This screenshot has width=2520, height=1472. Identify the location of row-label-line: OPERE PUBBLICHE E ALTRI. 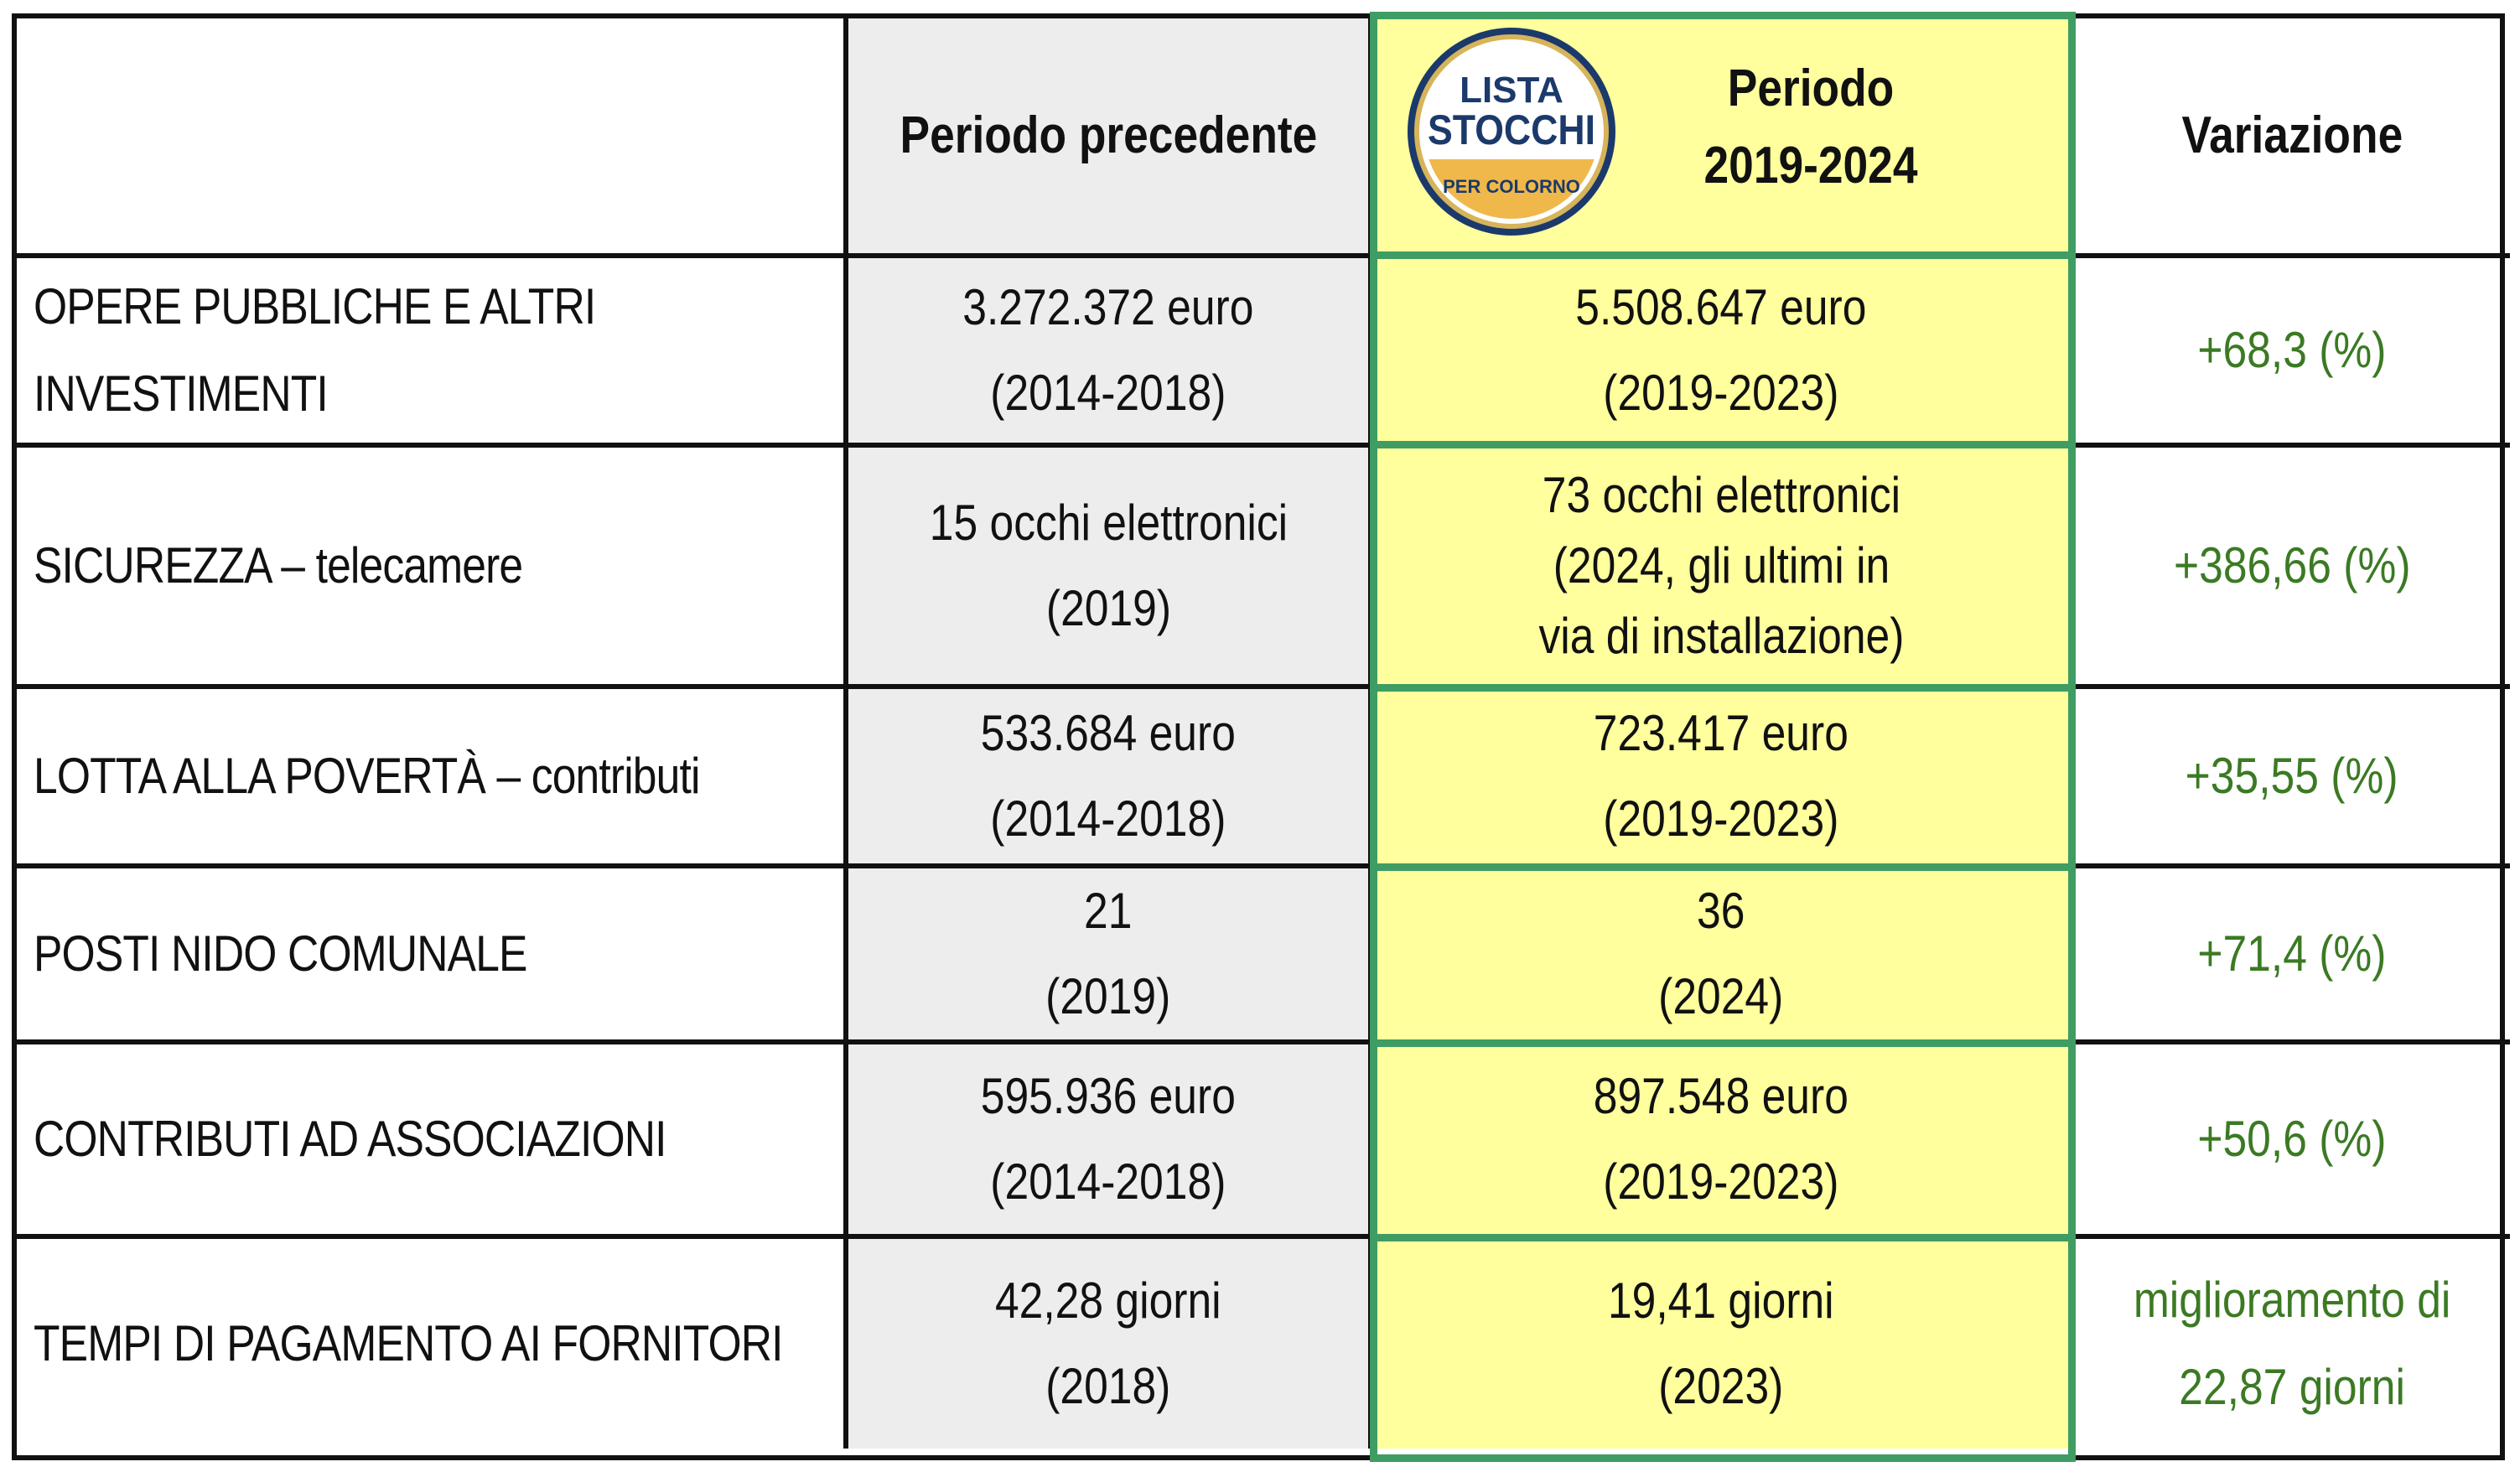
(315, 306).